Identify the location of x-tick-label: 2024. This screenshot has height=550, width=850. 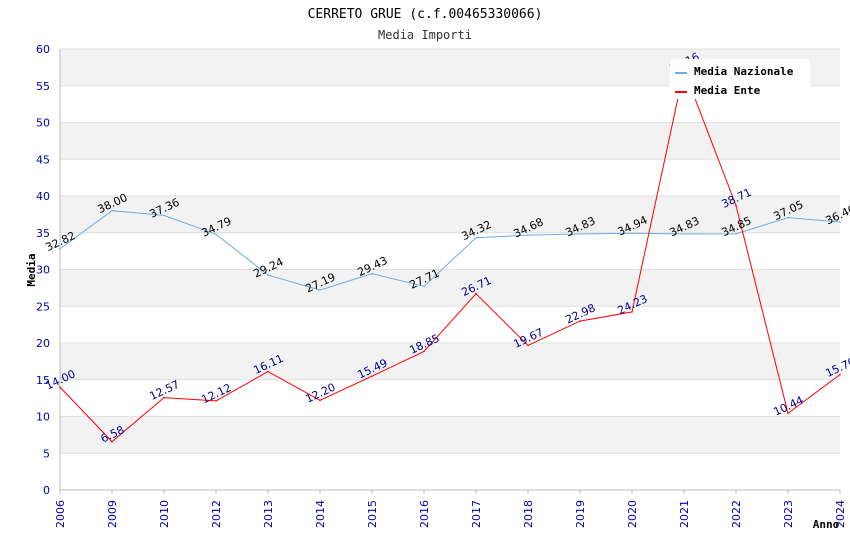
(840, 514).